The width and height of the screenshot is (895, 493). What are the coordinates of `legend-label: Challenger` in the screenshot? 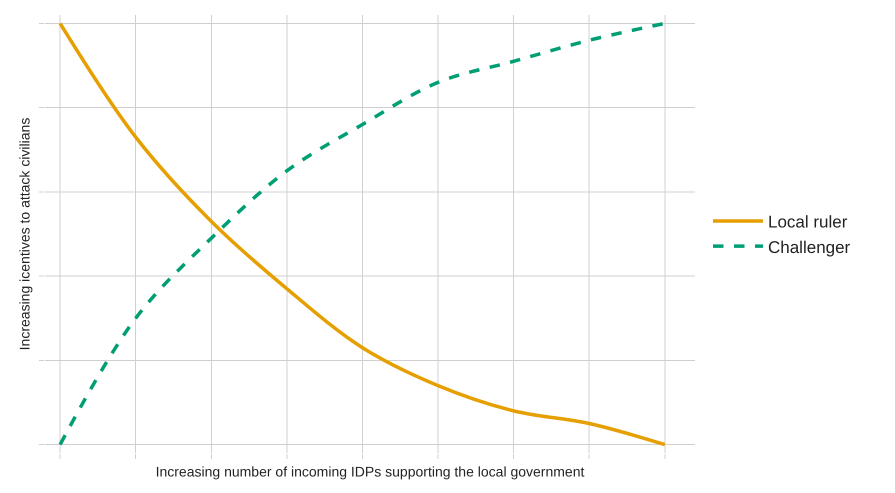 It's located at (809, 247).